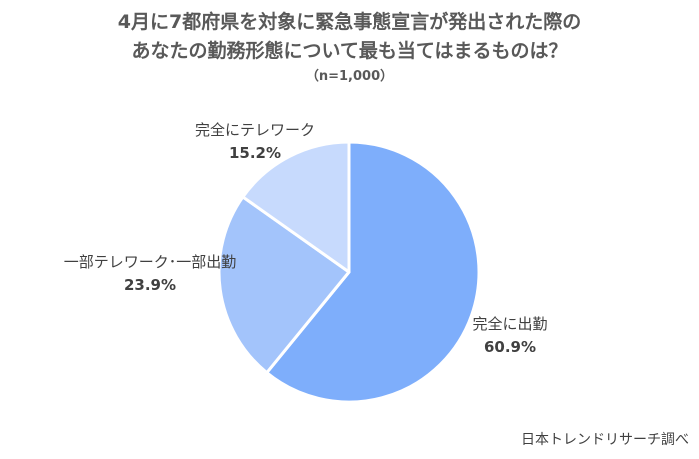  Describe the element at coordinates (255, 142) in the screenshot. I see `slice-label-full-remote: 完全にテレワーク 15.2%` at that location.